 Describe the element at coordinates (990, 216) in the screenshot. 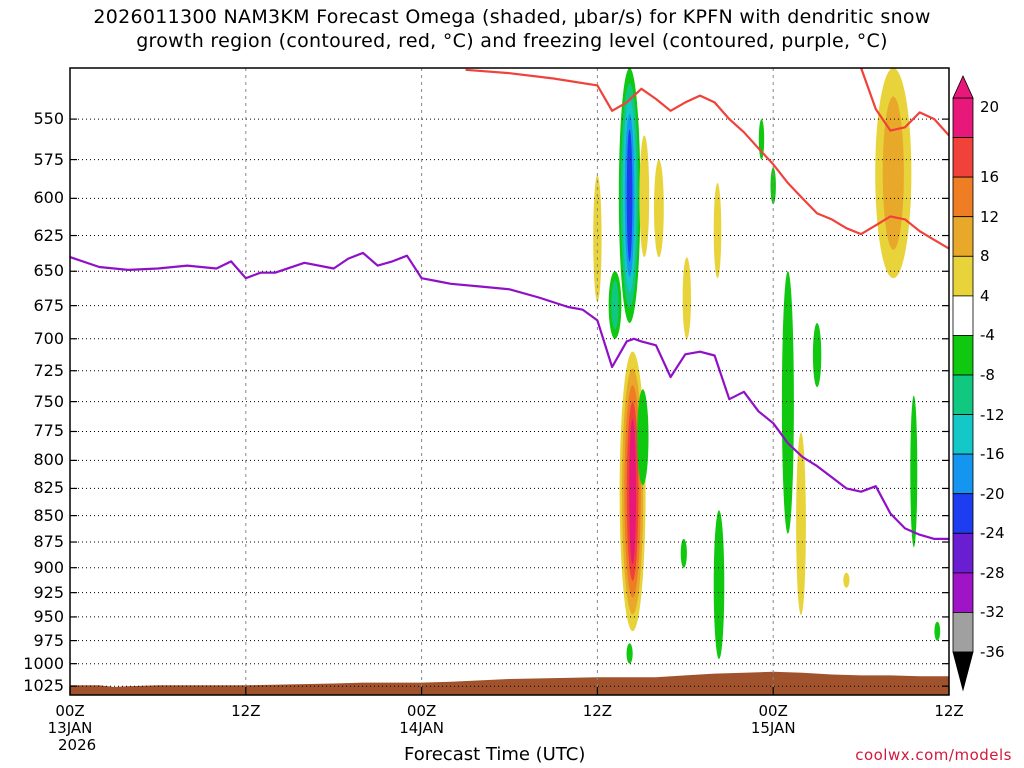

I see `colorbar-label-2: 12` at that location.